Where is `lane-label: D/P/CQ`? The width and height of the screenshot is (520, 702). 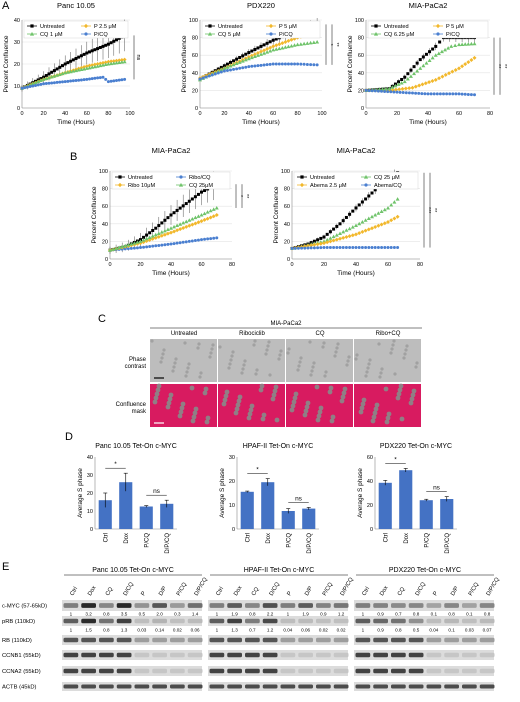
lane-label: D/P/CQ is located at coordinates (201, 586).